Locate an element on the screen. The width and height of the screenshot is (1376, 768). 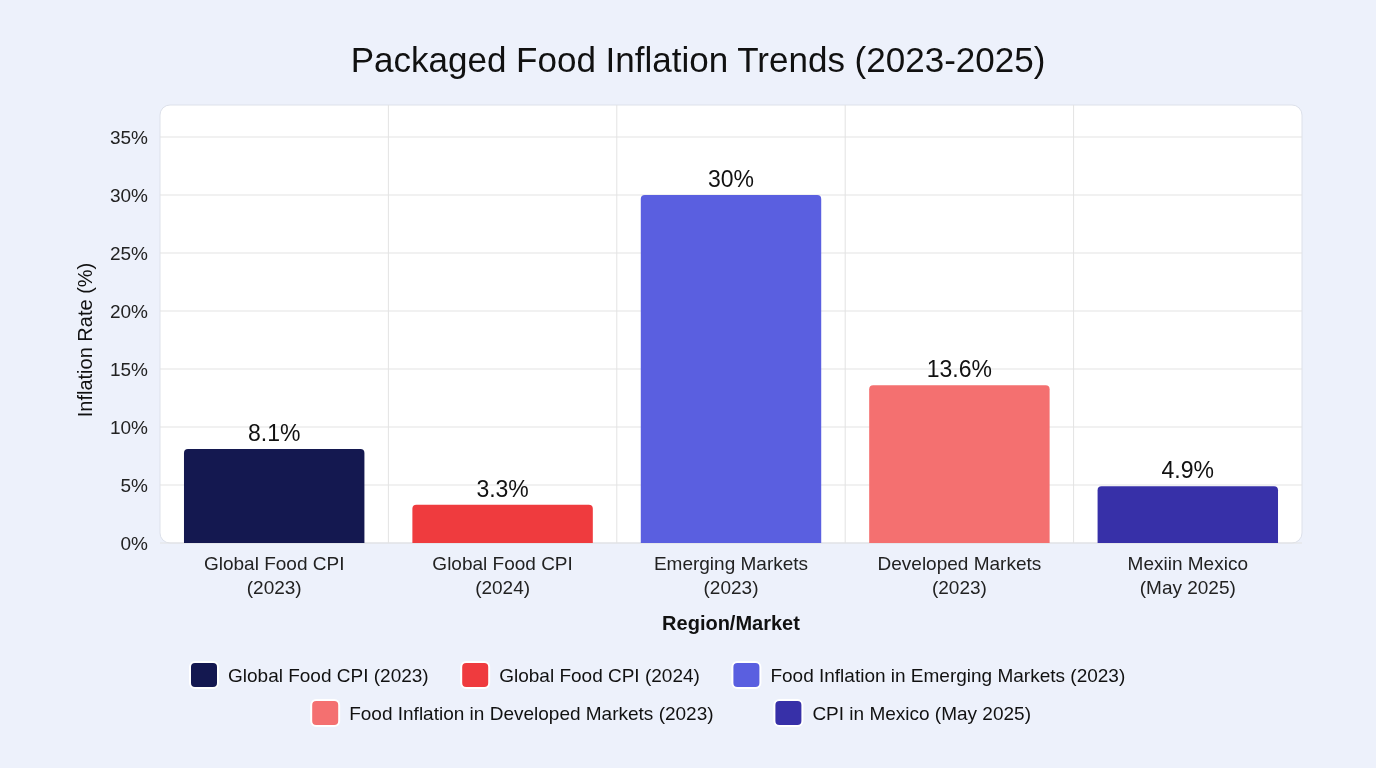
y-axis-title: Inflation Rate (%) is located at coordinates (85, 340).